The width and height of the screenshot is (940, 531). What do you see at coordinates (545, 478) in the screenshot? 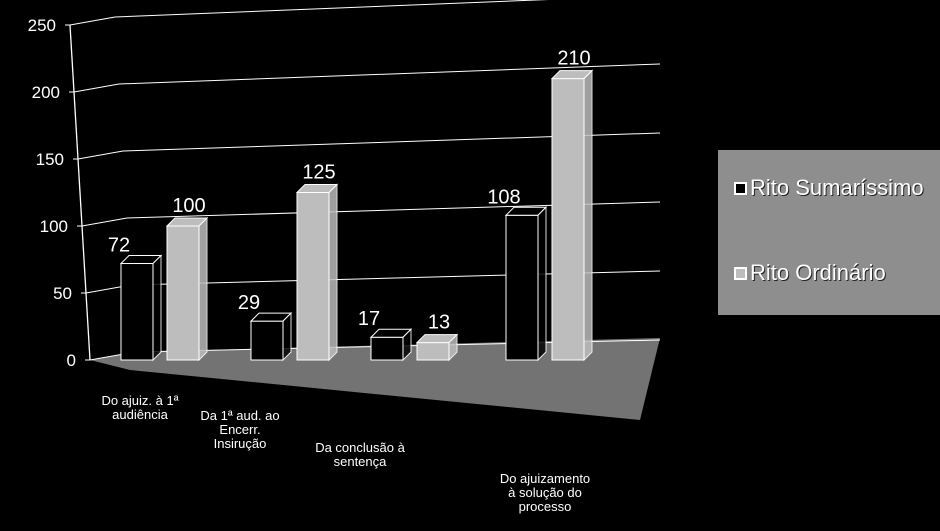
I see `x-category-label-line: Do ajuizamento` at bounding box center [545, 478].